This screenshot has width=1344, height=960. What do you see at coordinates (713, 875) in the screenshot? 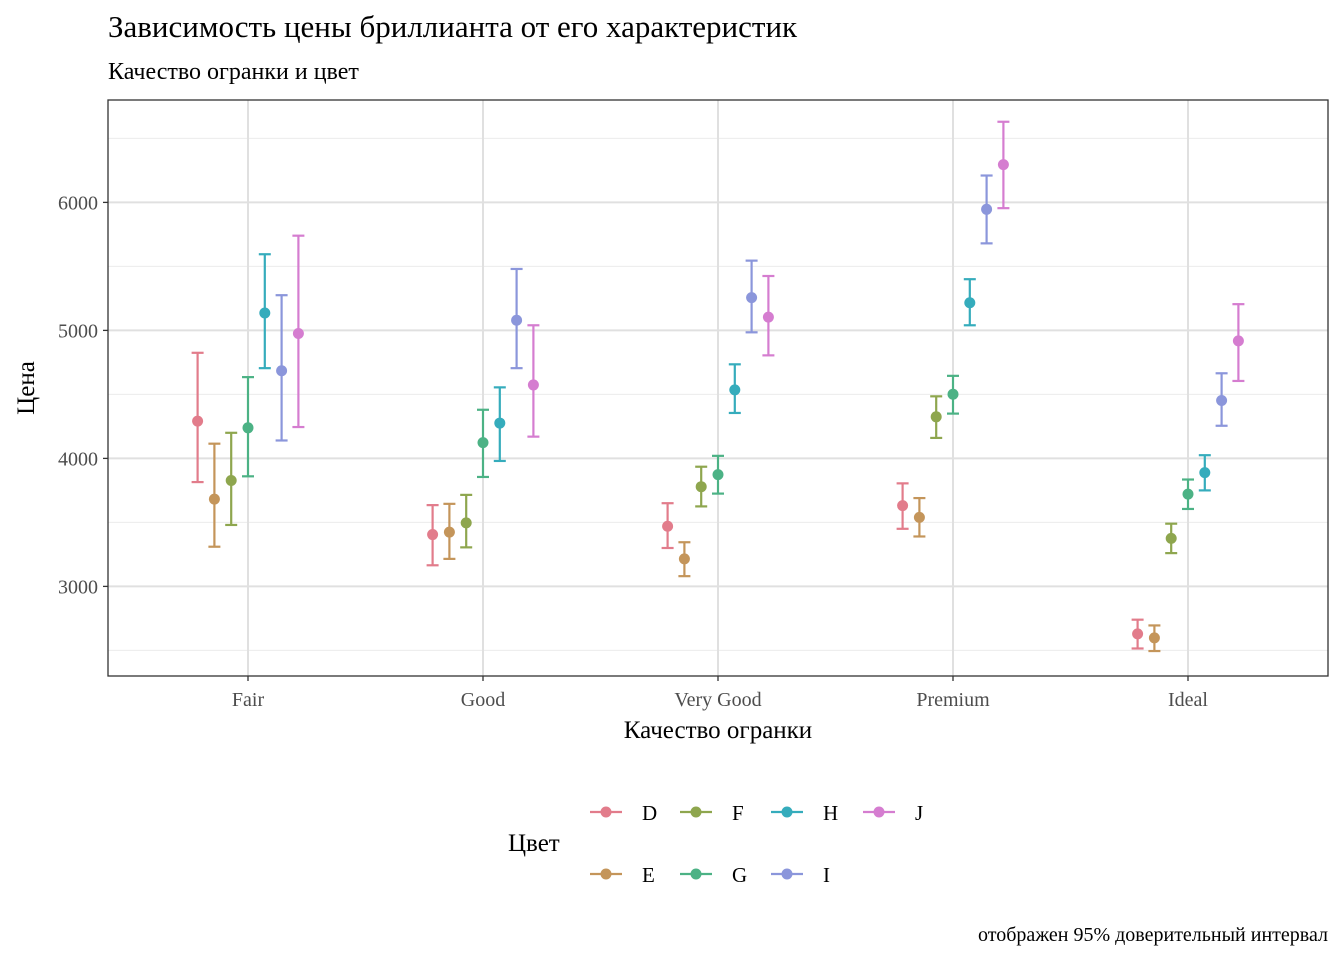
I see `legend-item-G: G` at bounding box center [713, 875].